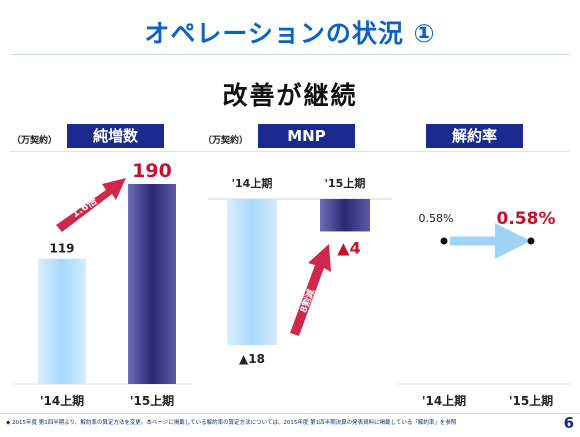 This screenshot has height=437, width=580. Describe the element at coordinates (290, 33) in the screenshot. I see `page-title: オペレーションの状況 ①` at that location.